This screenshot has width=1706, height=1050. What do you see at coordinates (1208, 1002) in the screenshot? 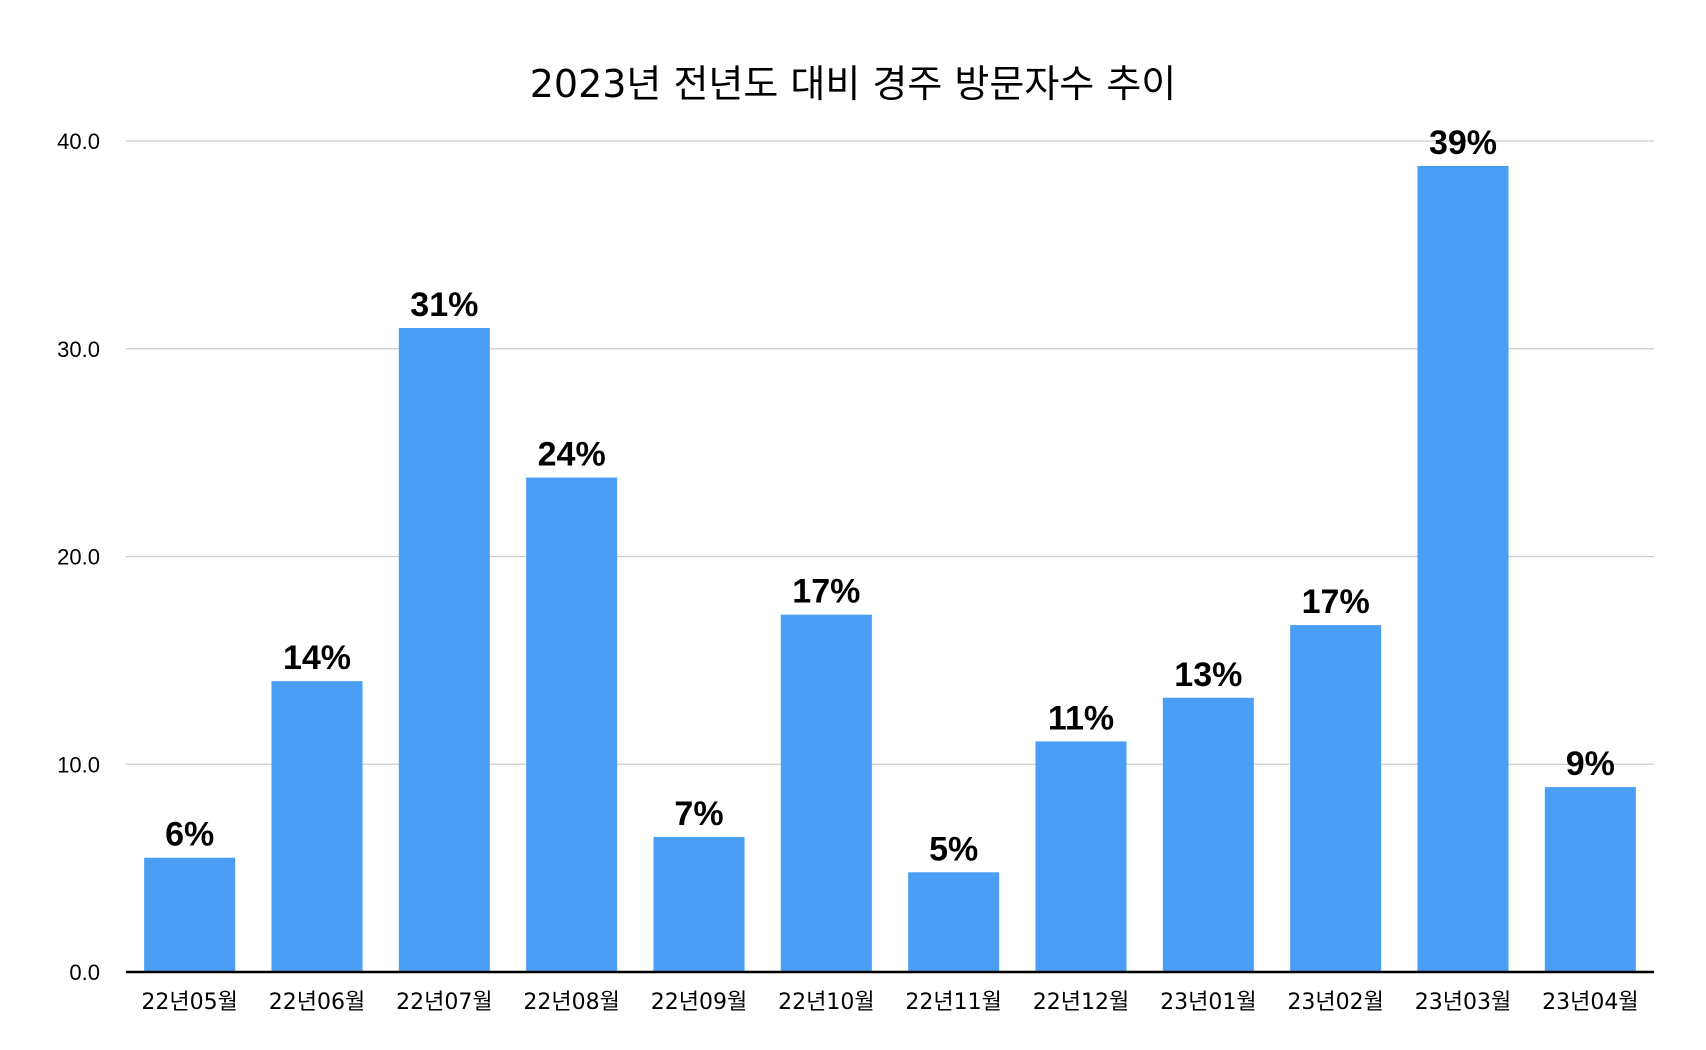
I see `x-tick-label: 23년01월` at bounding box center [1208, 1002].